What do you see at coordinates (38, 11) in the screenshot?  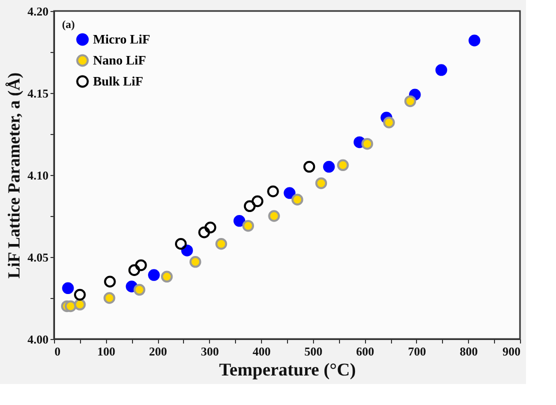 I see `y-tick-label: 4.20` at bounding box center [38, 11].